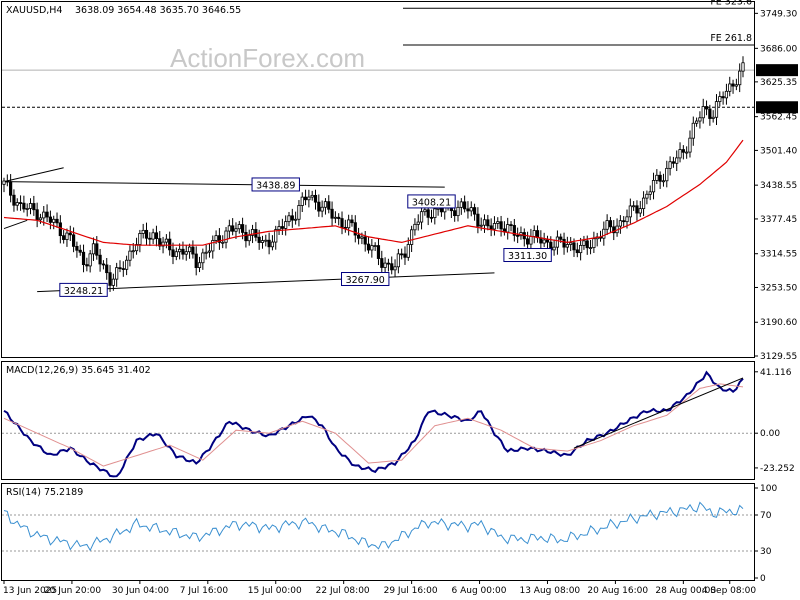 This screenshot has width=800, height=600. I want to click on time-tick-label: 7 Jul 16:00, so click(204, 591).